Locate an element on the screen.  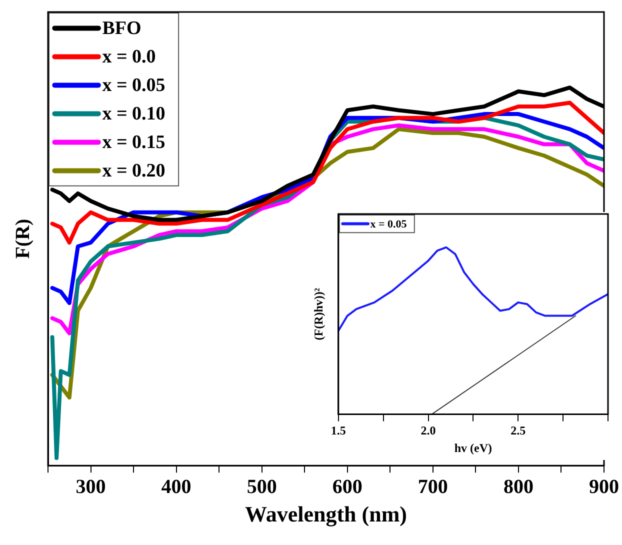
x-tick-label: 800 is located at coordinates (518, 487).